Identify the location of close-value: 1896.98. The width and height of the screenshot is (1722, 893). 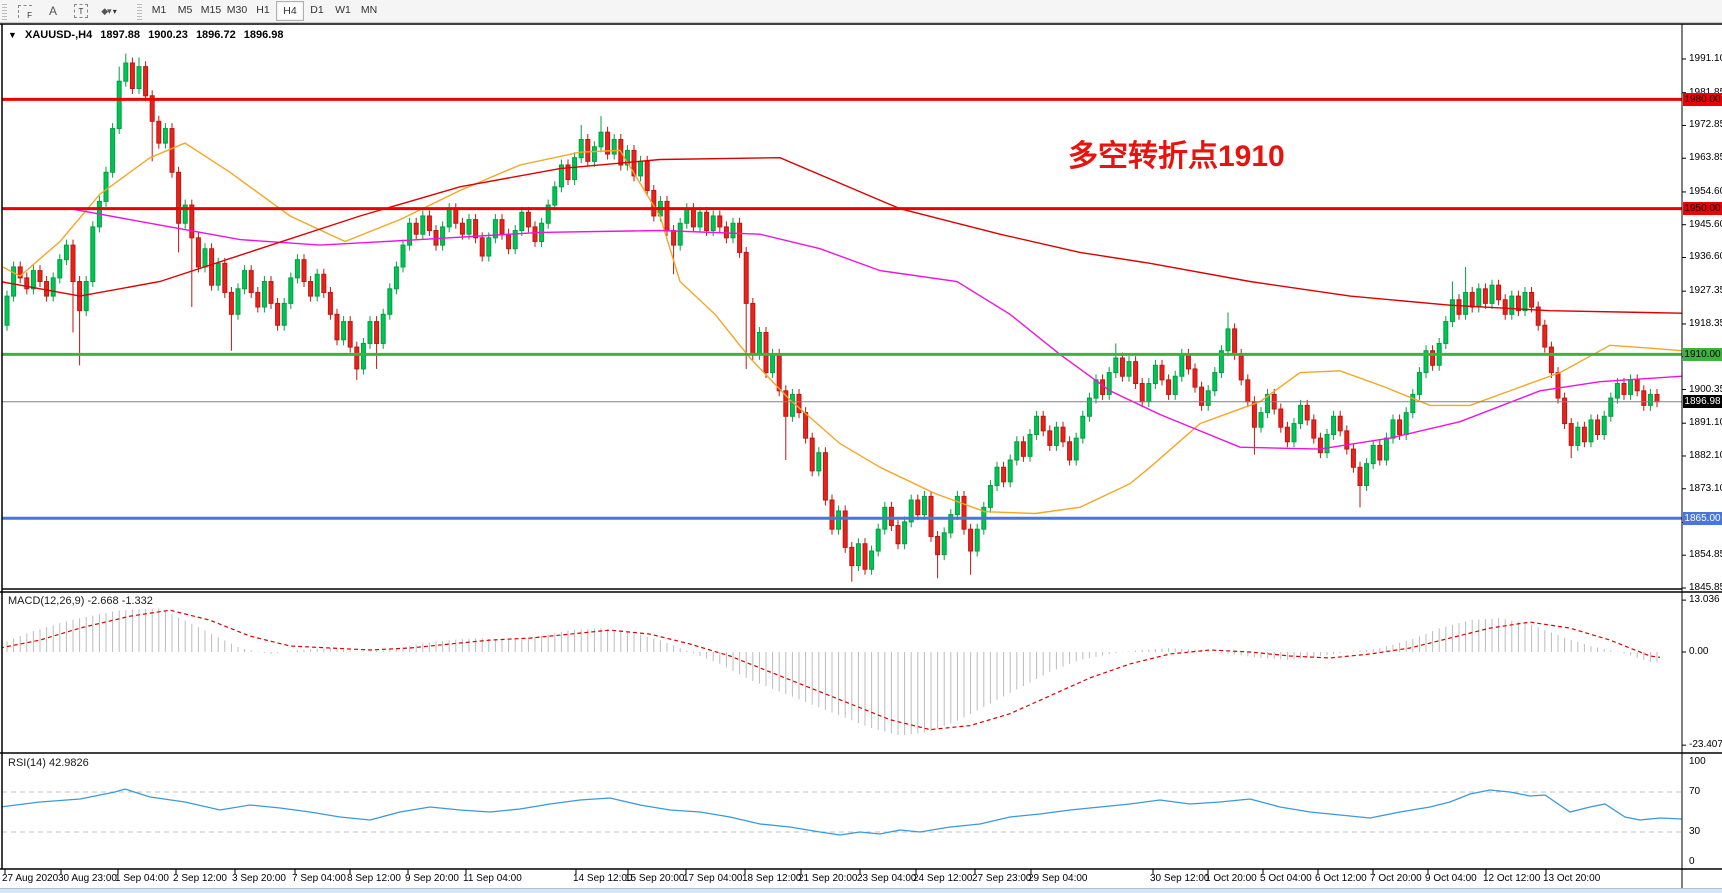
(263, 35).